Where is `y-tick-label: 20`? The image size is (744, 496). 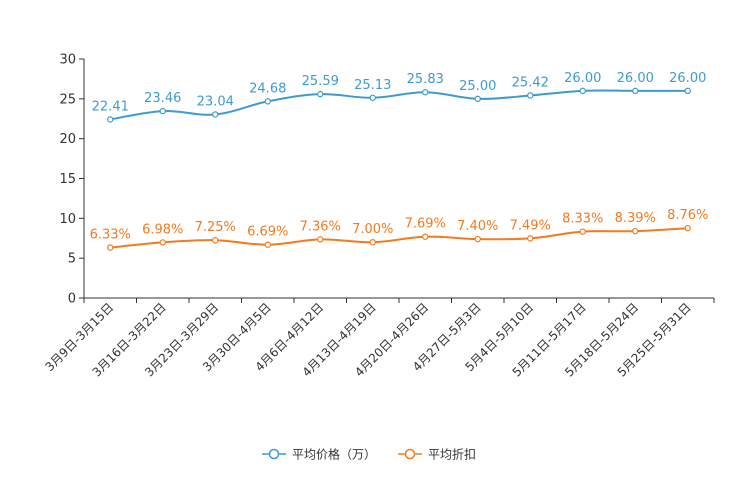
y-tick-label: 20 is located at coordinates (67, 139).